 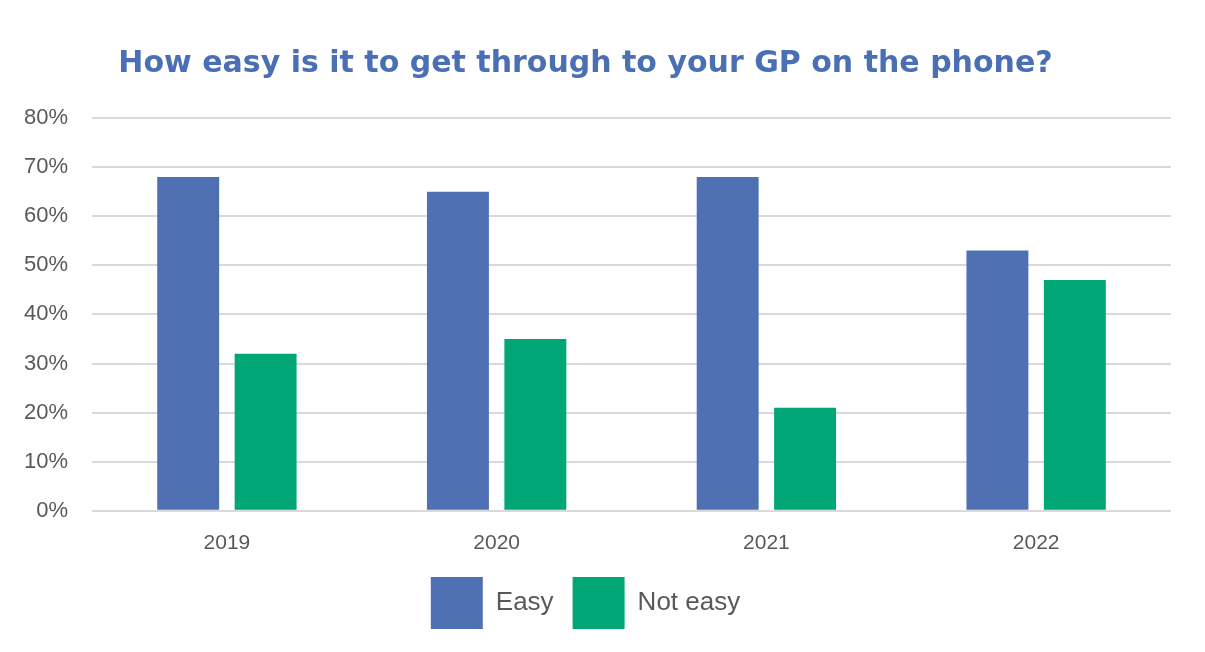 I want to click on x-tick-label: 2021, so click(x=766, y=542).